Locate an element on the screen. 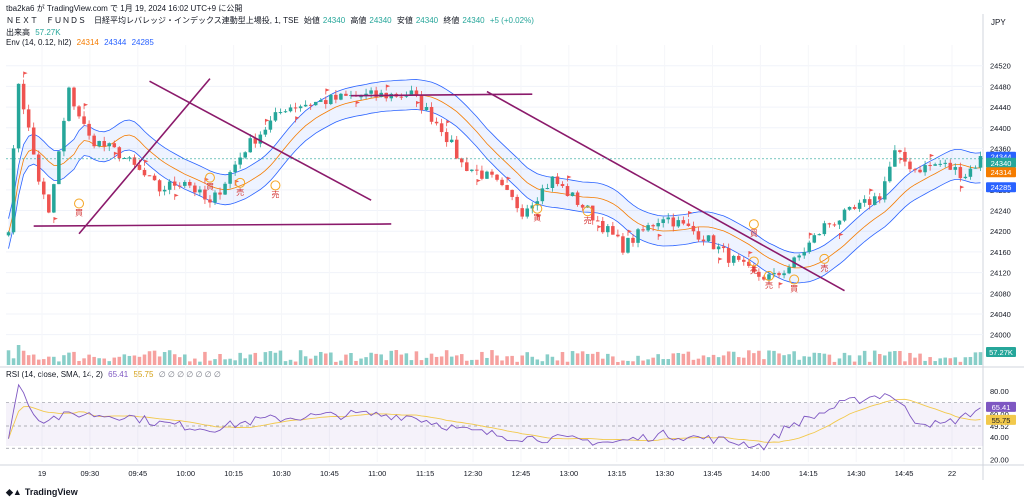 The width and height of the screenshot is (1024, 501). time-tick-label: 11:00 is located at coordinates (377, 473).